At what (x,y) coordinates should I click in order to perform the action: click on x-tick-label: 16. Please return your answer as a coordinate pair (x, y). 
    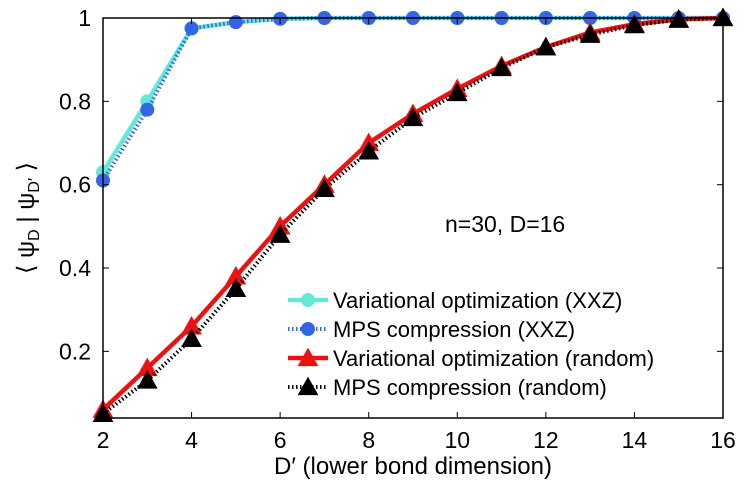
    Looking at the image, I should click on (723, 440).